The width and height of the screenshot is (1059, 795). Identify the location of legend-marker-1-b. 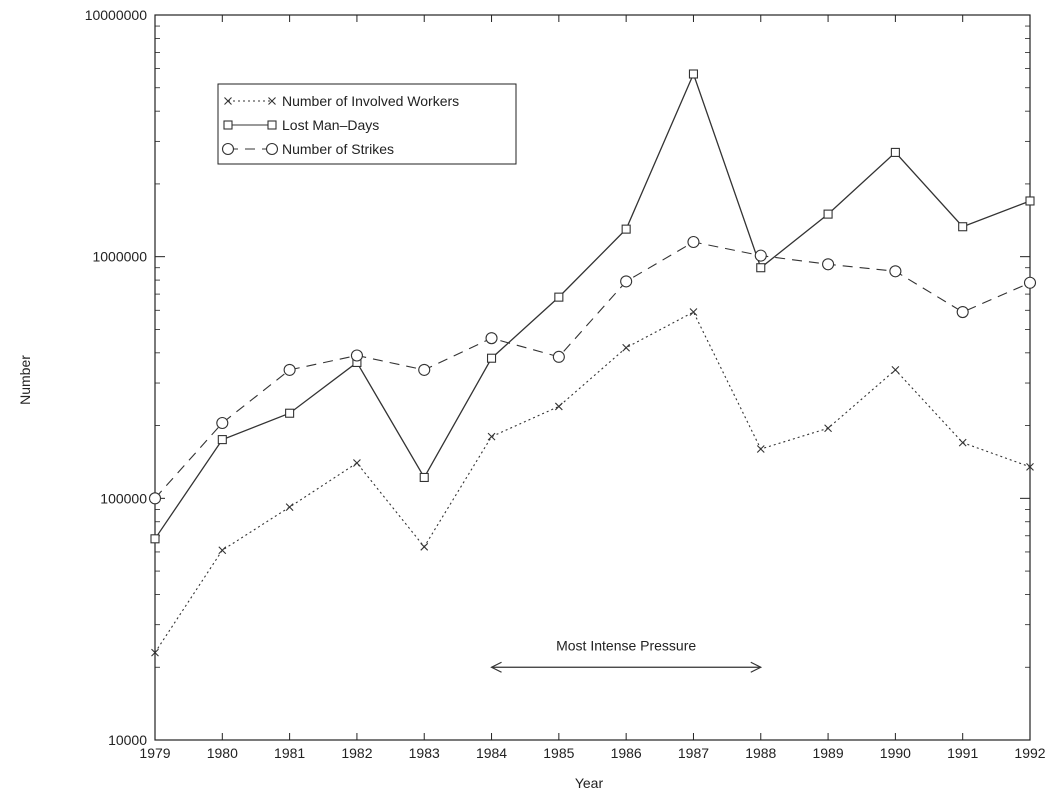
(272, 125).